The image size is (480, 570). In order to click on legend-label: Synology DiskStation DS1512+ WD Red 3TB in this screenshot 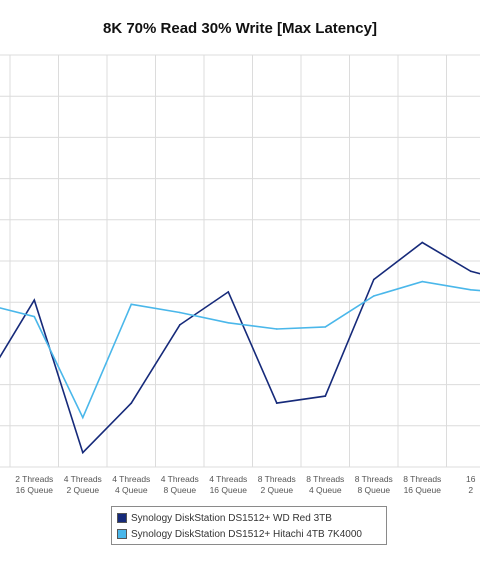, I will do `click(231, 518)`.